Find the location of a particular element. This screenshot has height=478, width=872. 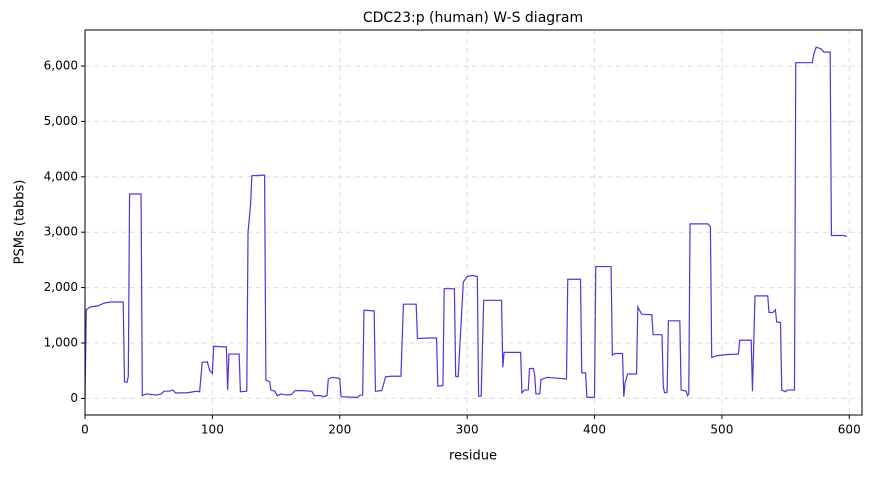

y-axis-label: PSMs (tabbs) is located at coordinates (20, 222).